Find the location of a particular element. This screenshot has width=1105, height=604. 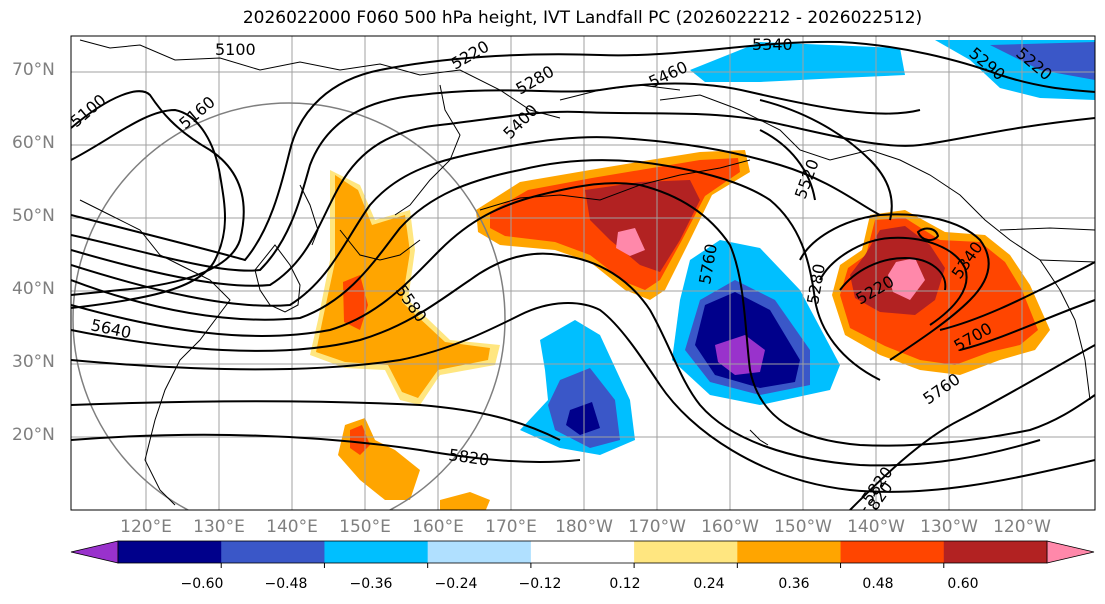

colorbar is located at coordinates (582, 554).